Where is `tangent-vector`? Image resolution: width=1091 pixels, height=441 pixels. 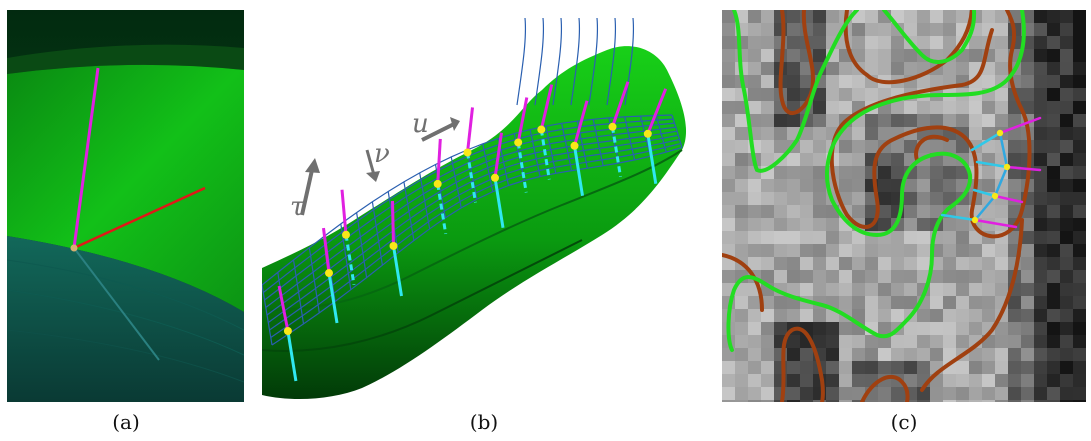 tangent-vector is located at coordinates (139, 218).